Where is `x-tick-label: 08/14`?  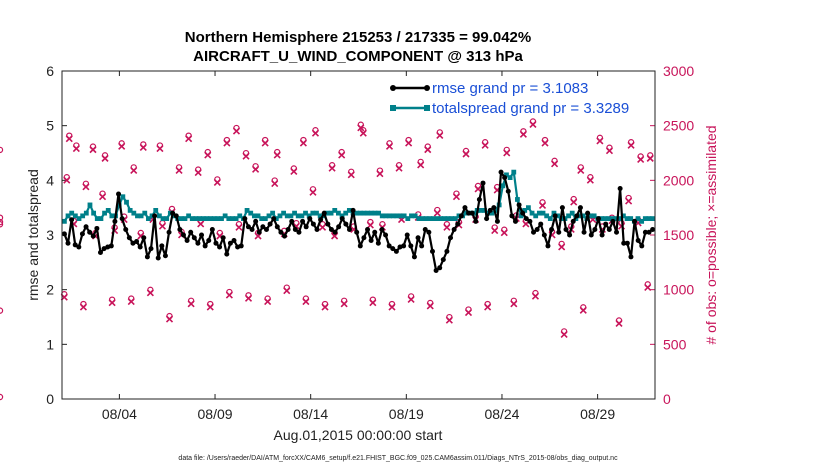 x-tick-label: 08/14 is located at coordinates (310, 414).